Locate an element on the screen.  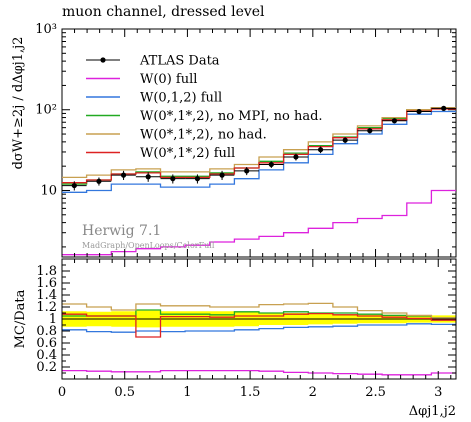
x-tick-label: 0.5 is located at coordinates (124, 392).